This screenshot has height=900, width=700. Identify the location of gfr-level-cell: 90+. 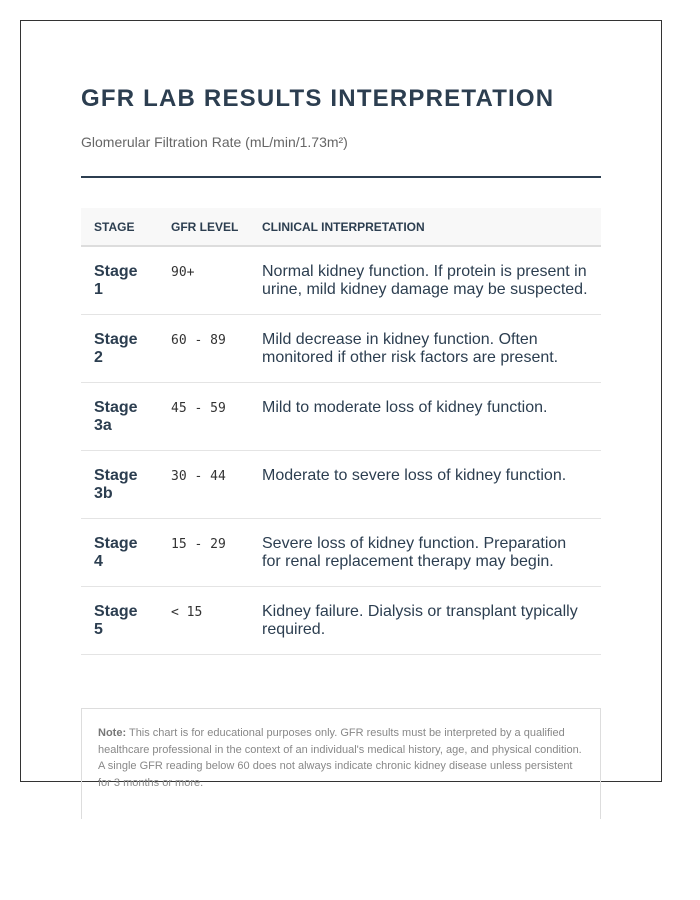
(210, 280).